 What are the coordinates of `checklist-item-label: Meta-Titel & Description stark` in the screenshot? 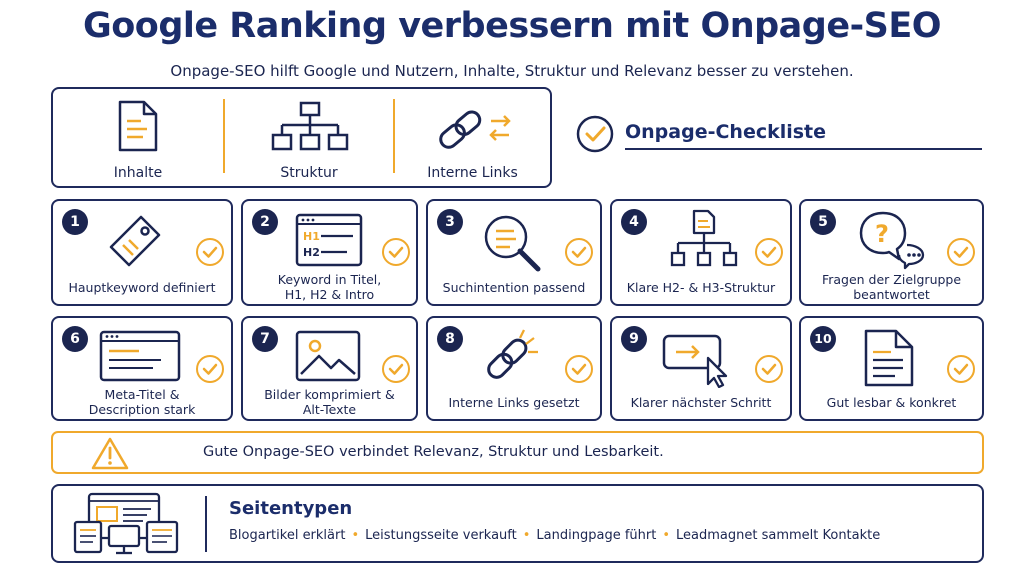 It's located at (142, 402).